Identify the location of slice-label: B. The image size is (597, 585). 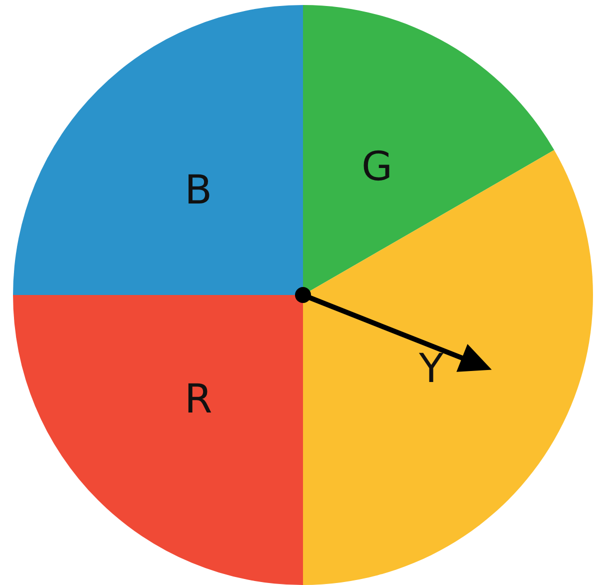
(198, 190).